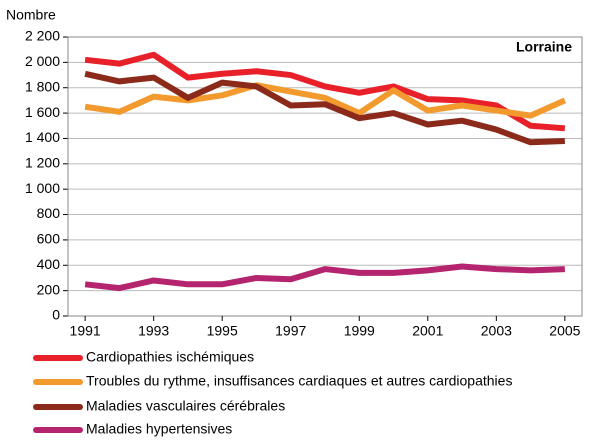  What do you see at coordinates (42, 188) in the screenshot?
I see `y-tick-label: 1 000` at bounding box center [42, 188].